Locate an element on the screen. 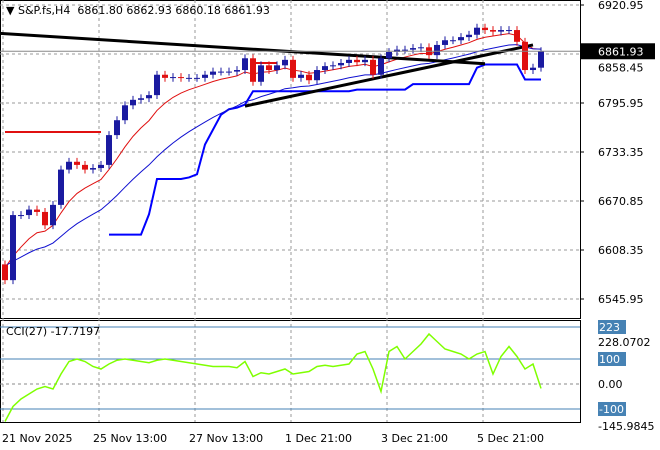 This screenshot has width=660, height=450. ohlc-low: 6860.18 is located at coordinates (198, 10).